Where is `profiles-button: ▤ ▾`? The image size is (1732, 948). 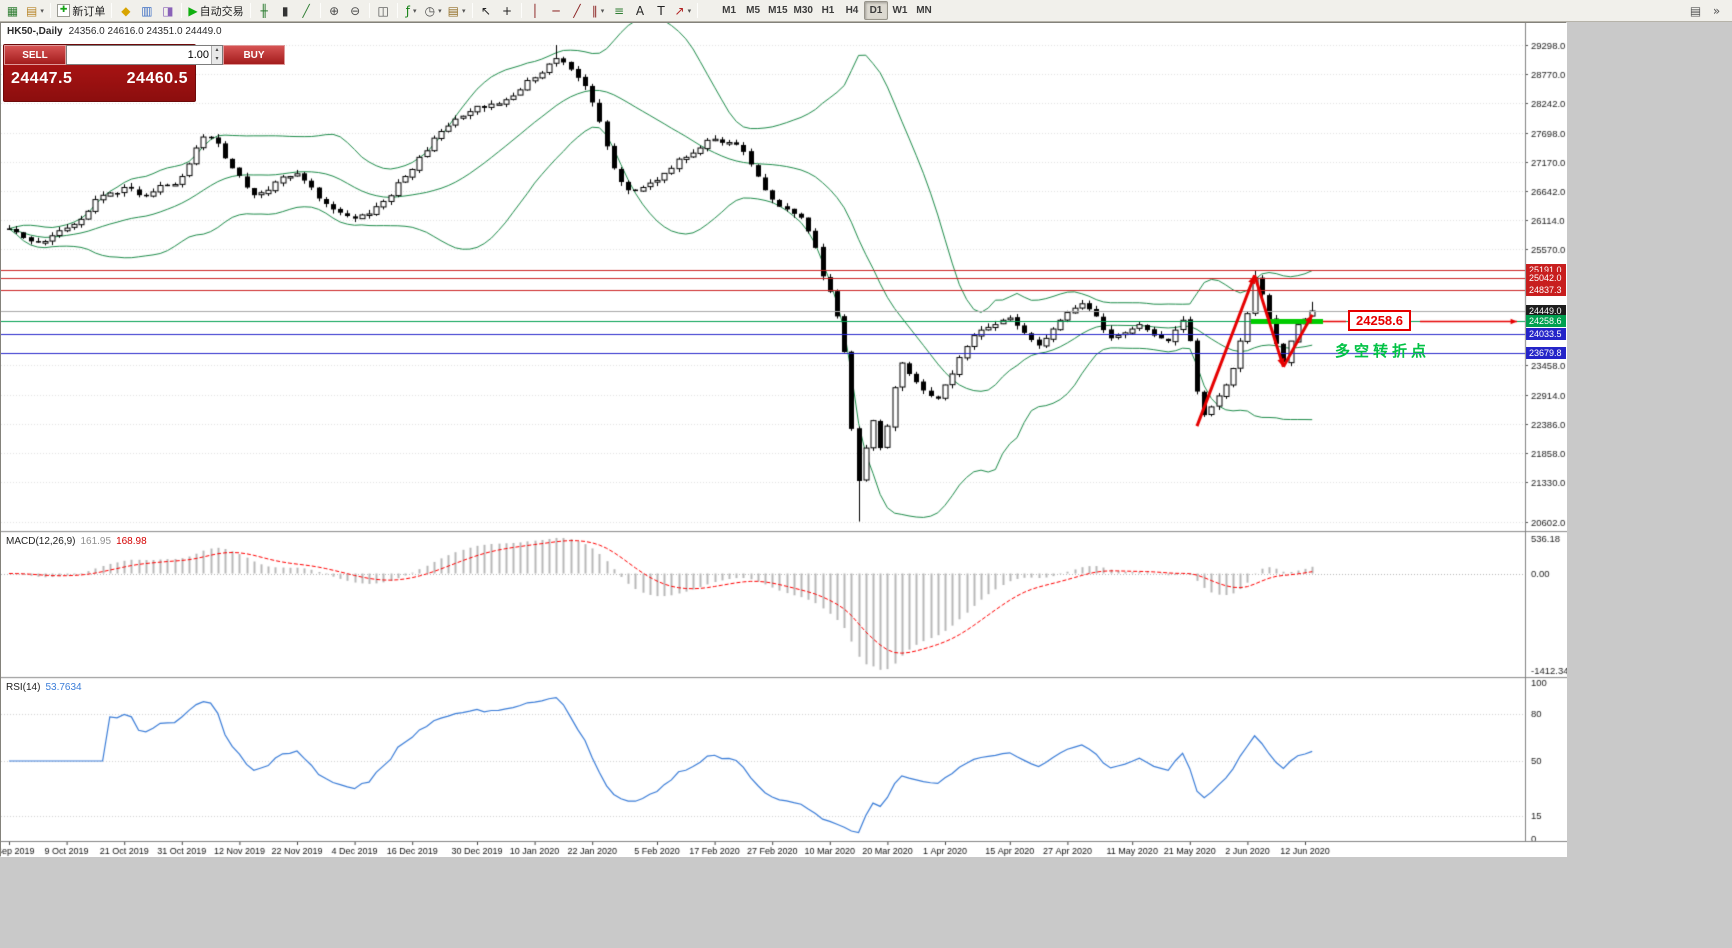 profiles-button: ▤ ▾ is located at coordinates (35, 10).